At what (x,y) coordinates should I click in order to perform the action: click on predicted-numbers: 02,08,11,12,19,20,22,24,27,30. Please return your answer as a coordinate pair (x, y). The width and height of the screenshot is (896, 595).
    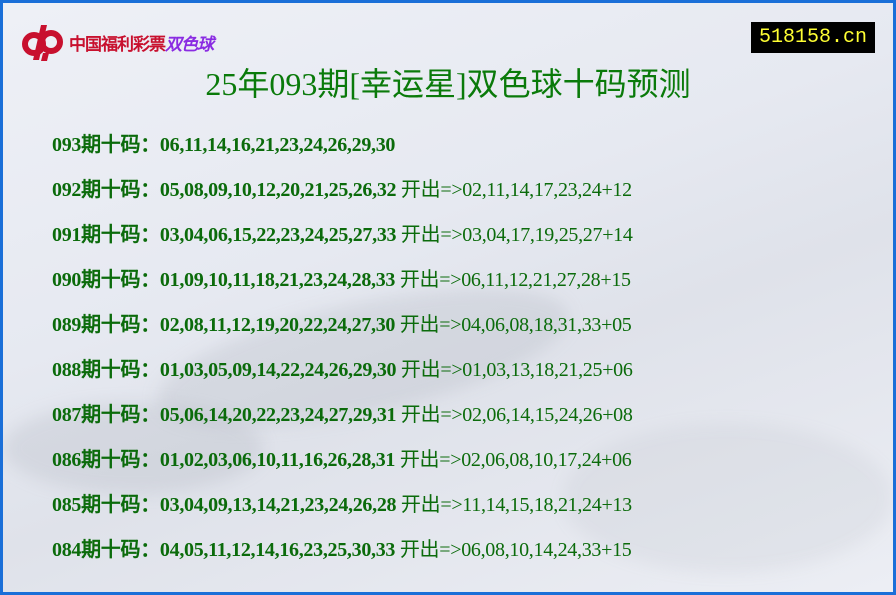
    Looking at the image, I should click on (277, 325).